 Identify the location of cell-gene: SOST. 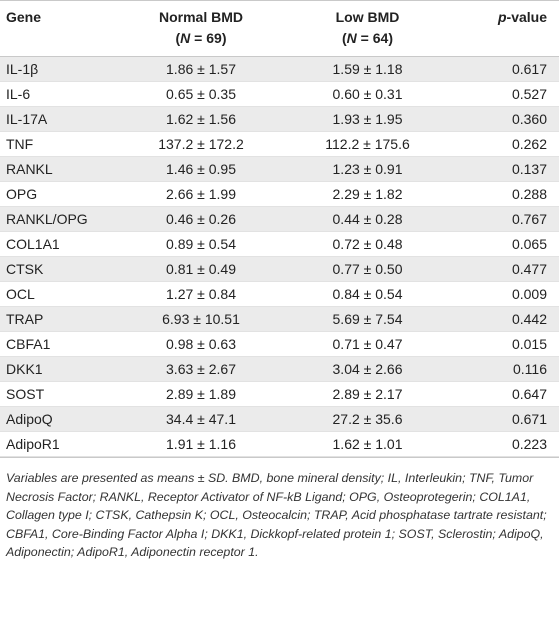
(63, 394).